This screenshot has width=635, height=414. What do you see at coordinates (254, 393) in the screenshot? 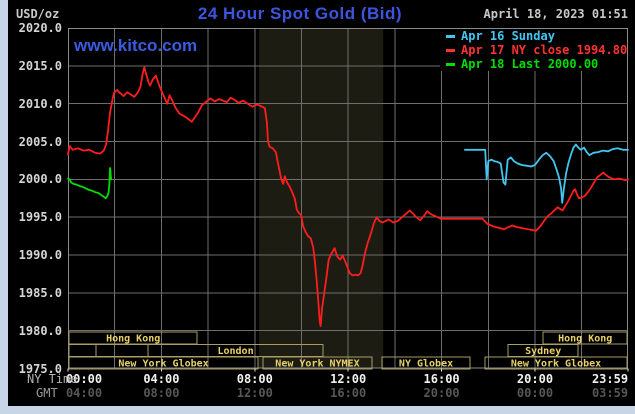
I see `x-tick-label-gmt: 12:00` at bounding box center [254, 393].